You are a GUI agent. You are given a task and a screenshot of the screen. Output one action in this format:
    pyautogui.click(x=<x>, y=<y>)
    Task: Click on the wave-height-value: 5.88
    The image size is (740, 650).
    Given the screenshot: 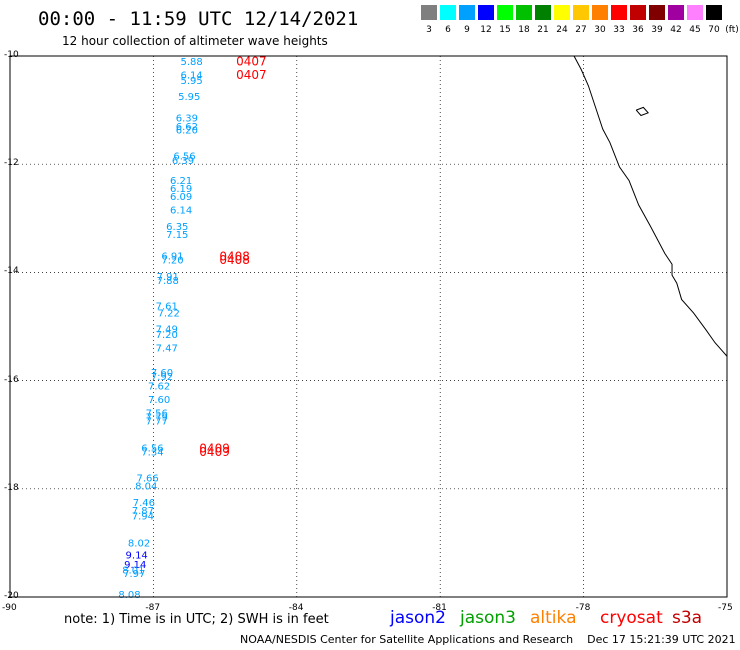 What is the action you would take?
    pyautogui.click(x=192, y=62)
    